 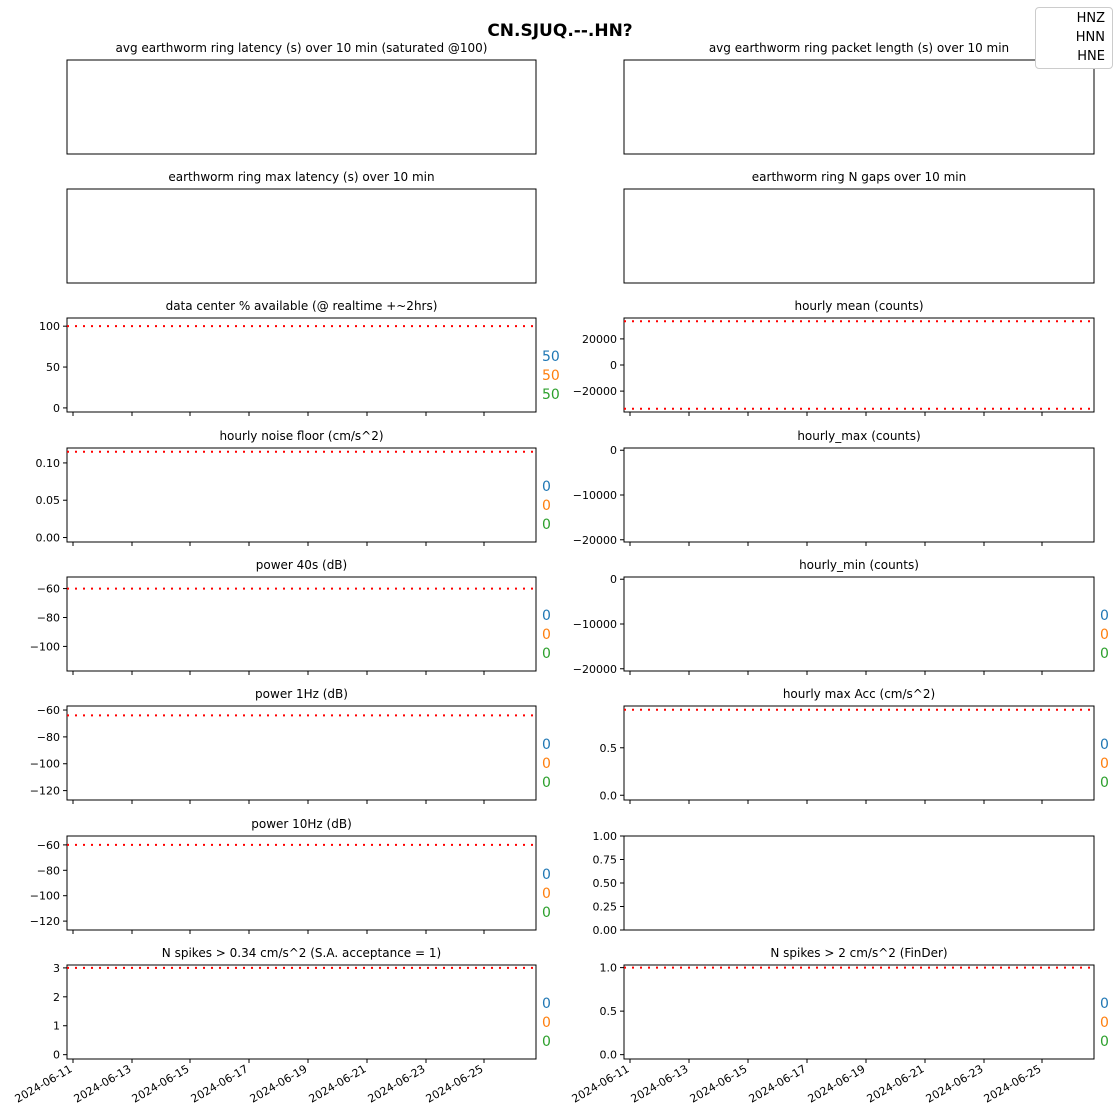 I want to click on y-tick-label: 0.05, so click(x=48, y=500).